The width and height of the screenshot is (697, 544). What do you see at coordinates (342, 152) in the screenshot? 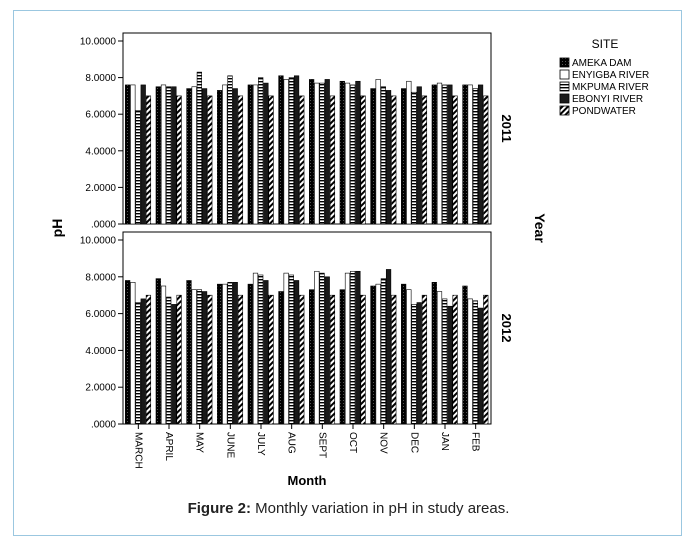
I see `bar-2011-ameka-dam-oct` at bounding box center [342, 152].